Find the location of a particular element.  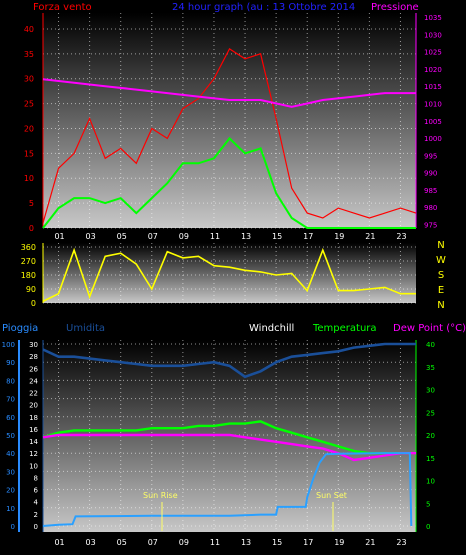

pressure-tick-label: 1030 is located at coordinates (433, 35).